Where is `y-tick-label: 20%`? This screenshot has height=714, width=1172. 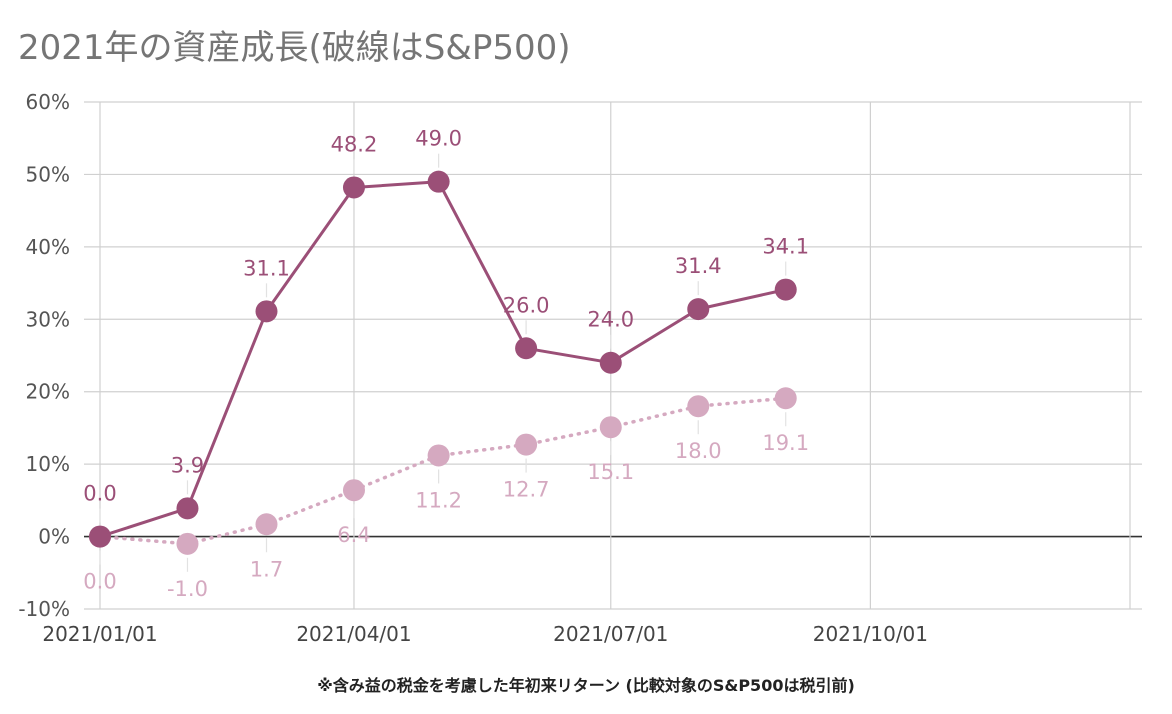 y-tick-label: 20% is located at coordinates (48, 392).